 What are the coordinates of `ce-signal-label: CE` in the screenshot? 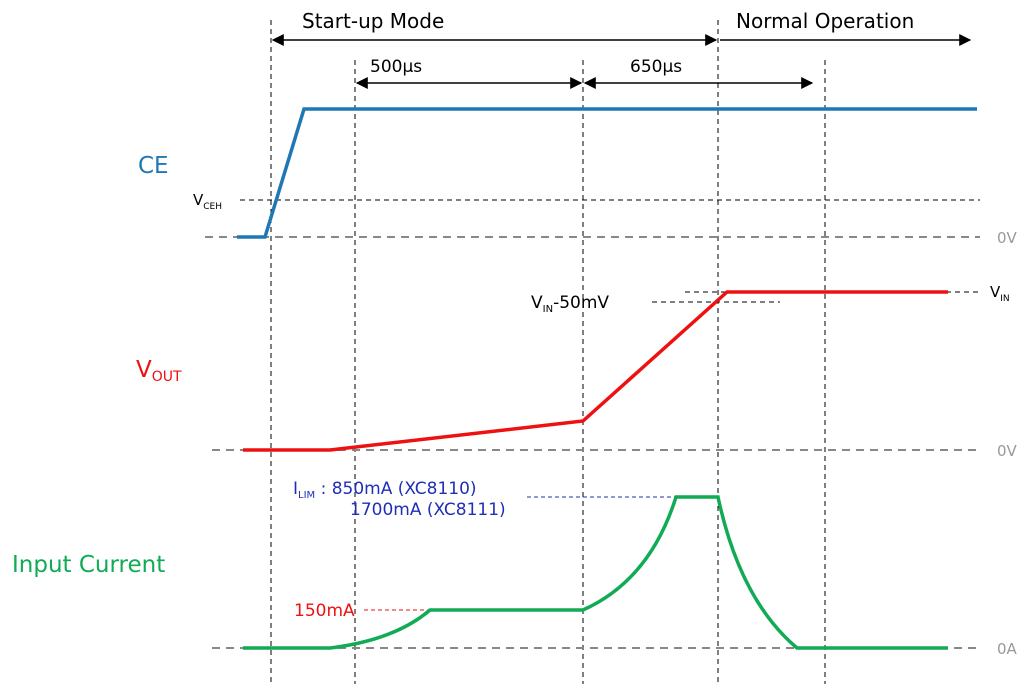 It's located at (153, 166).